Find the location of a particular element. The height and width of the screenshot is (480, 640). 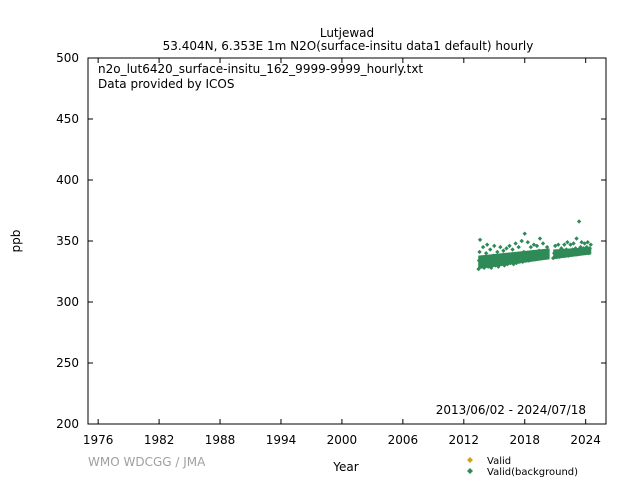

x-tick-label-1994: 1994 is located at coordinates (281, 440).